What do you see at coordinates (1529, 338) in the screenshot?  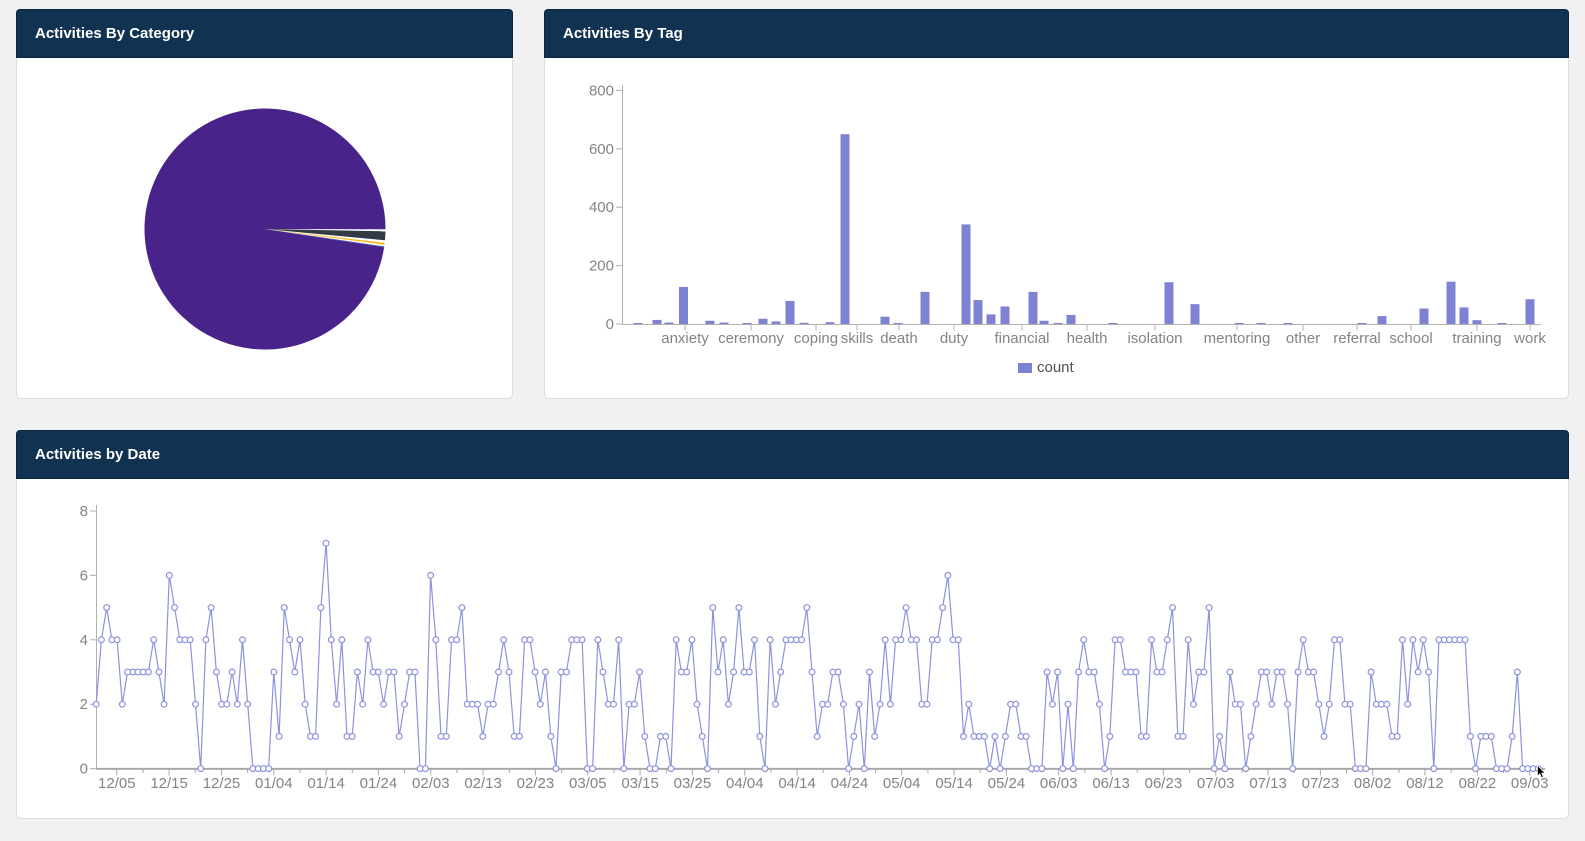 I see `svg-text: work` at bounding box center [1529, 338].